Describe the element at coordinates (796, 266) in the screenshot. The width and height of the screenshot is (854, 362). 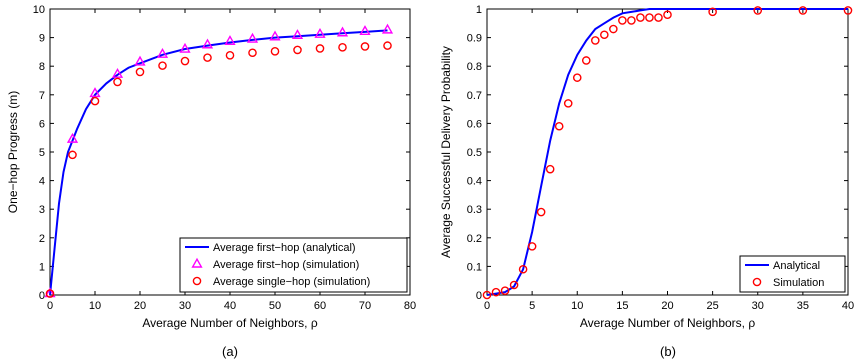
I see `legend-entry-label: Analytical` at that location.